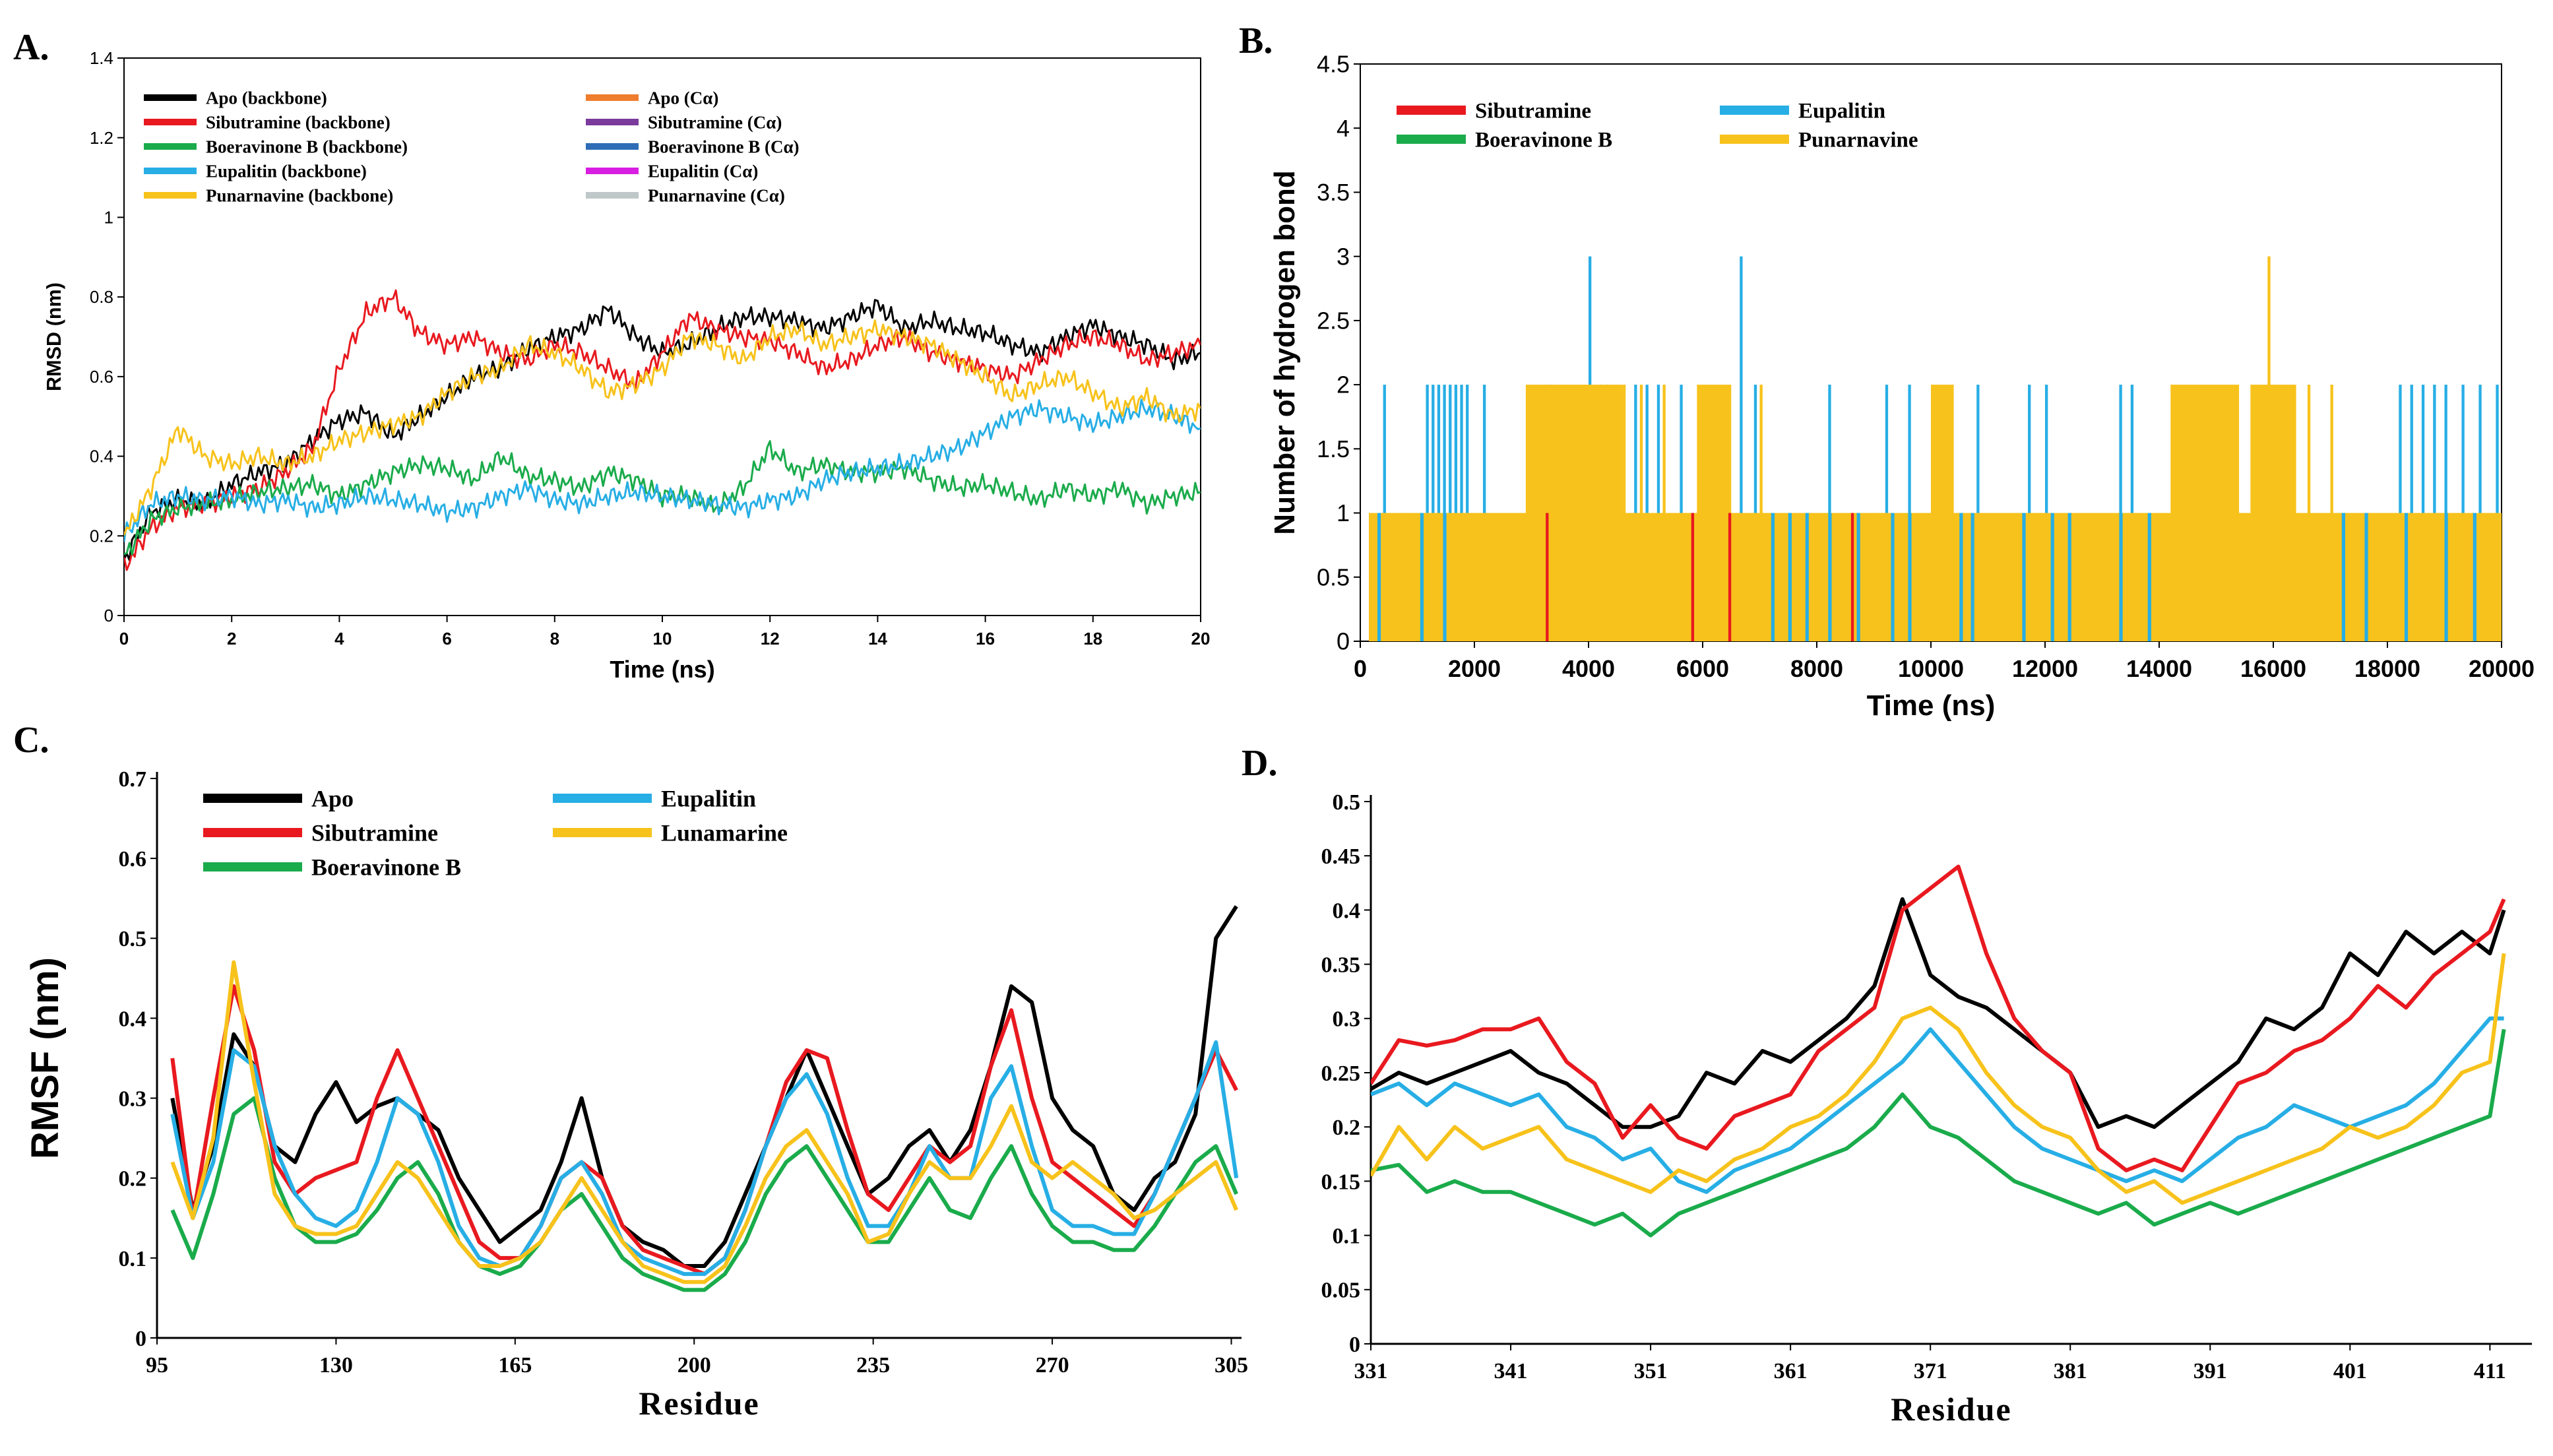 This screenshot has width=2553, height=1456. I want to click on x-tick-label: 14000, so click(2159, 668).